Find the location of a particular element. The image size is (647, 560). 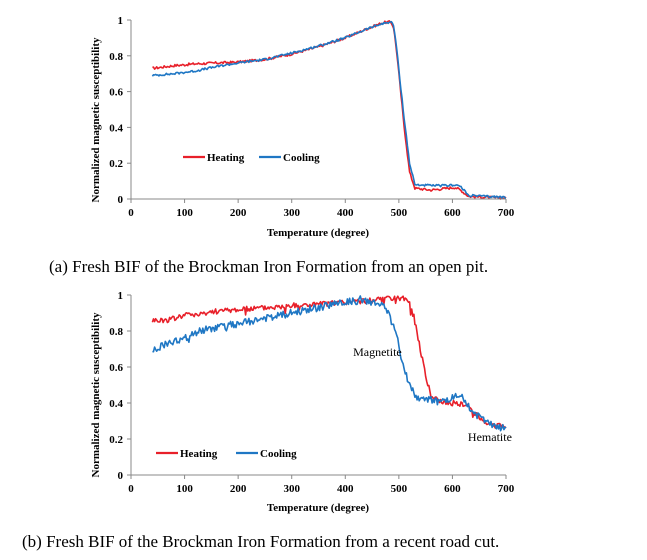

chart-b-legend-cooling-label: Cooling is located at coordinates (278, 454).